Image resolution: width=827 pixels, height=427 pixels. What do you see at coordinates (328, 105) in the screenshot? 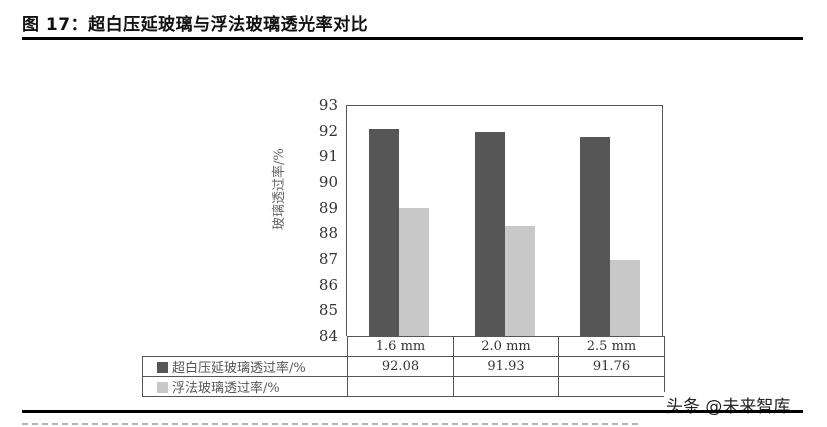
I see `y-tick-label: 93` at bounding box center [328, 105].